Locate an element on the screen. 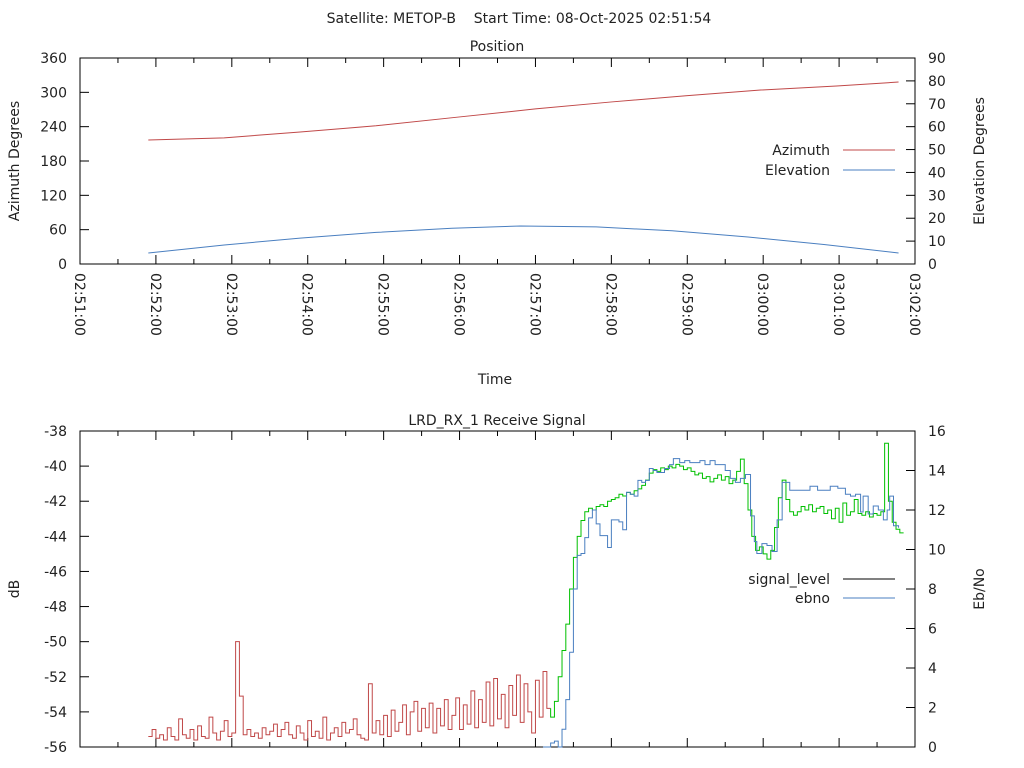 This screenshot has height=768, width=1024. azimuth-line is located at coordinates (523, 111).